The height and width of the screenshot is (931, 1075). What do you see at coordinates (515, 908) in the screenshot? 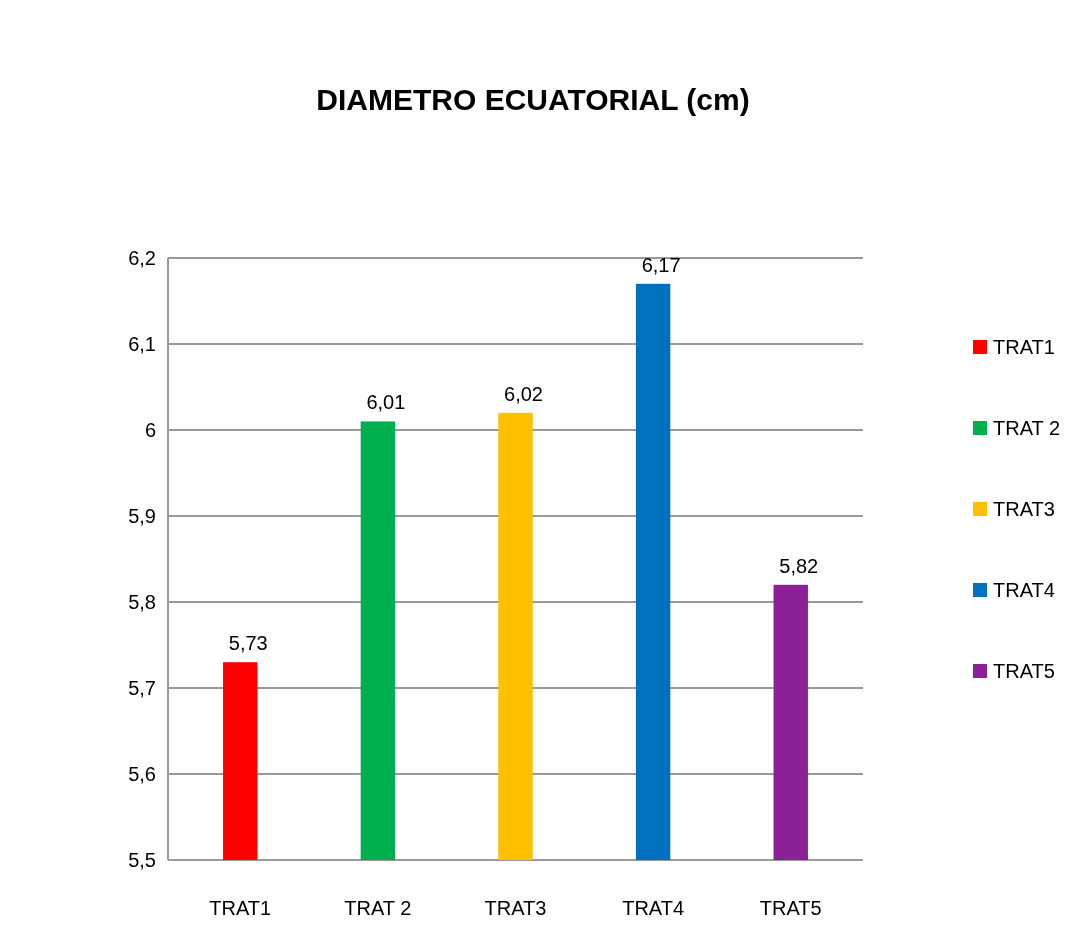
I see `x-tick-label: TRAT3` at bounding box center [515, 908].